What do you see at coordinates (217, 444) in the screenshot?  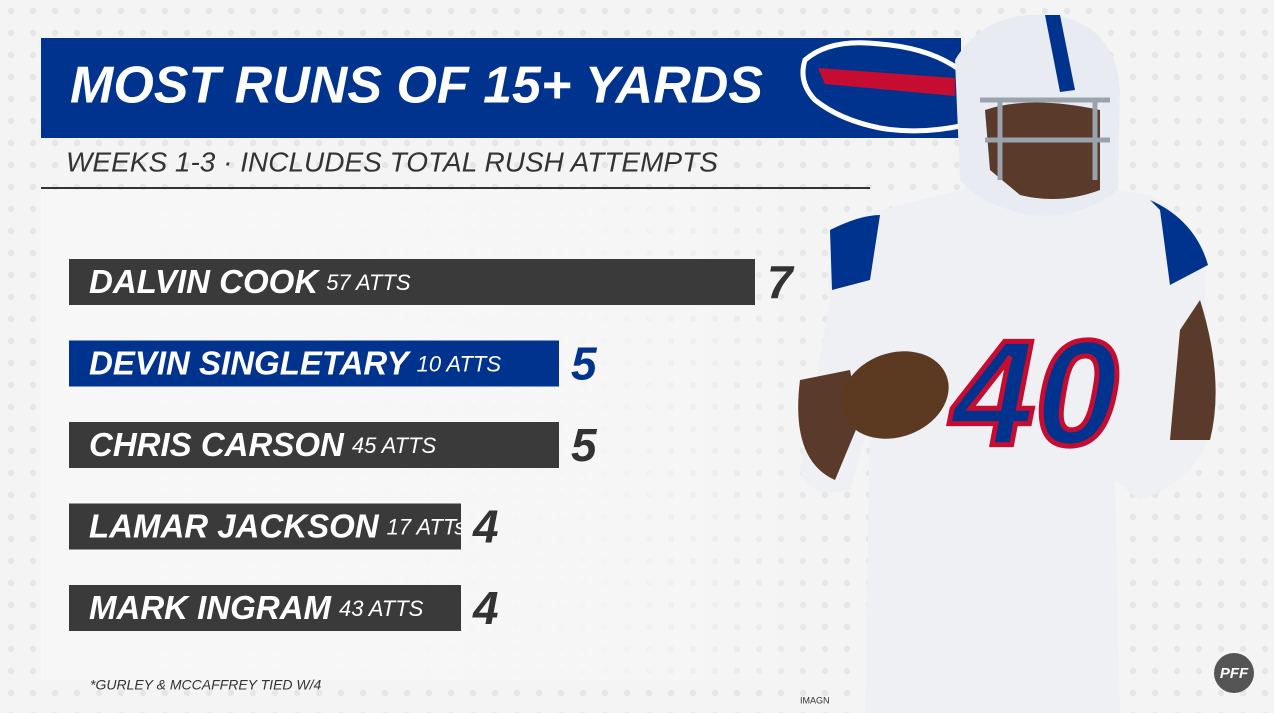 I see `player-name: CHRIS CARSON` at bounding box center [217, 444].